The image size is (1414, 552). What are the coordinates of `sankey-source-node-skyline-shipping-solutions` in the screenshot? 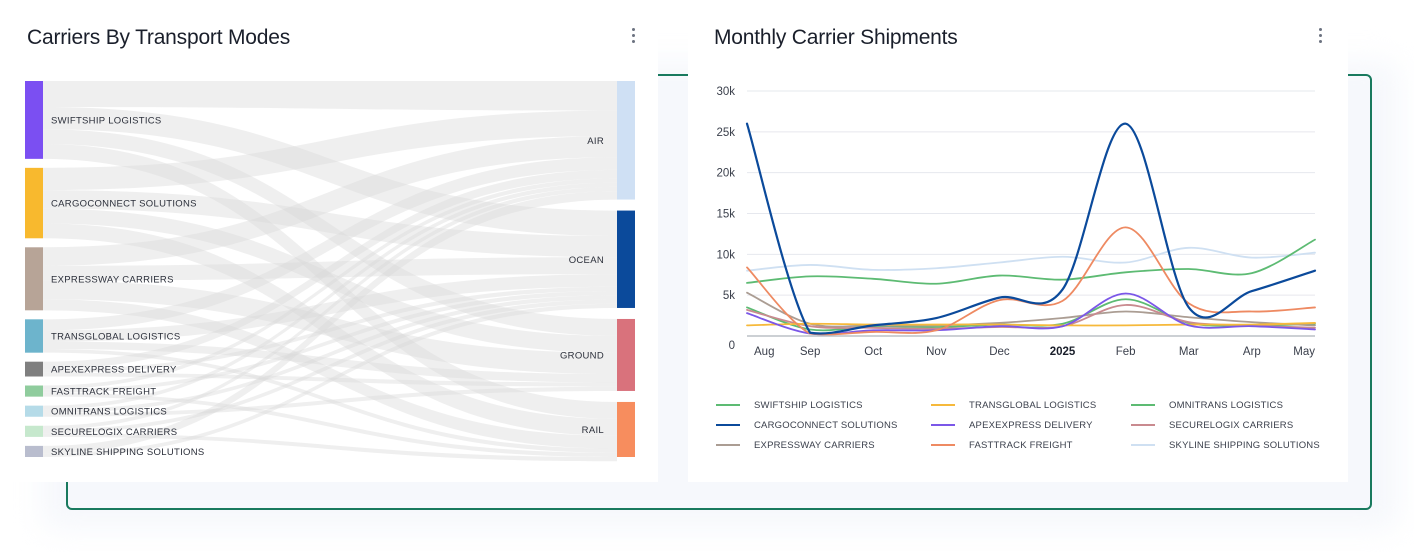 It's located at (34, 451).